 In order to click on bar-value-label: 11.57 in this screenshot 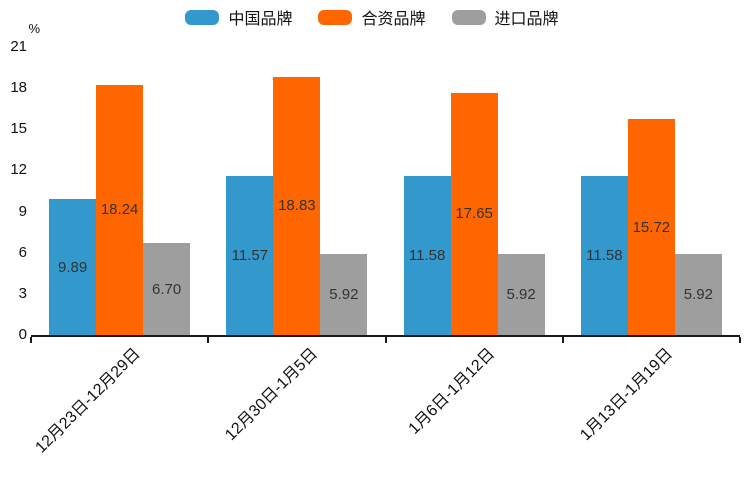, I will do `click(250, 256)`.